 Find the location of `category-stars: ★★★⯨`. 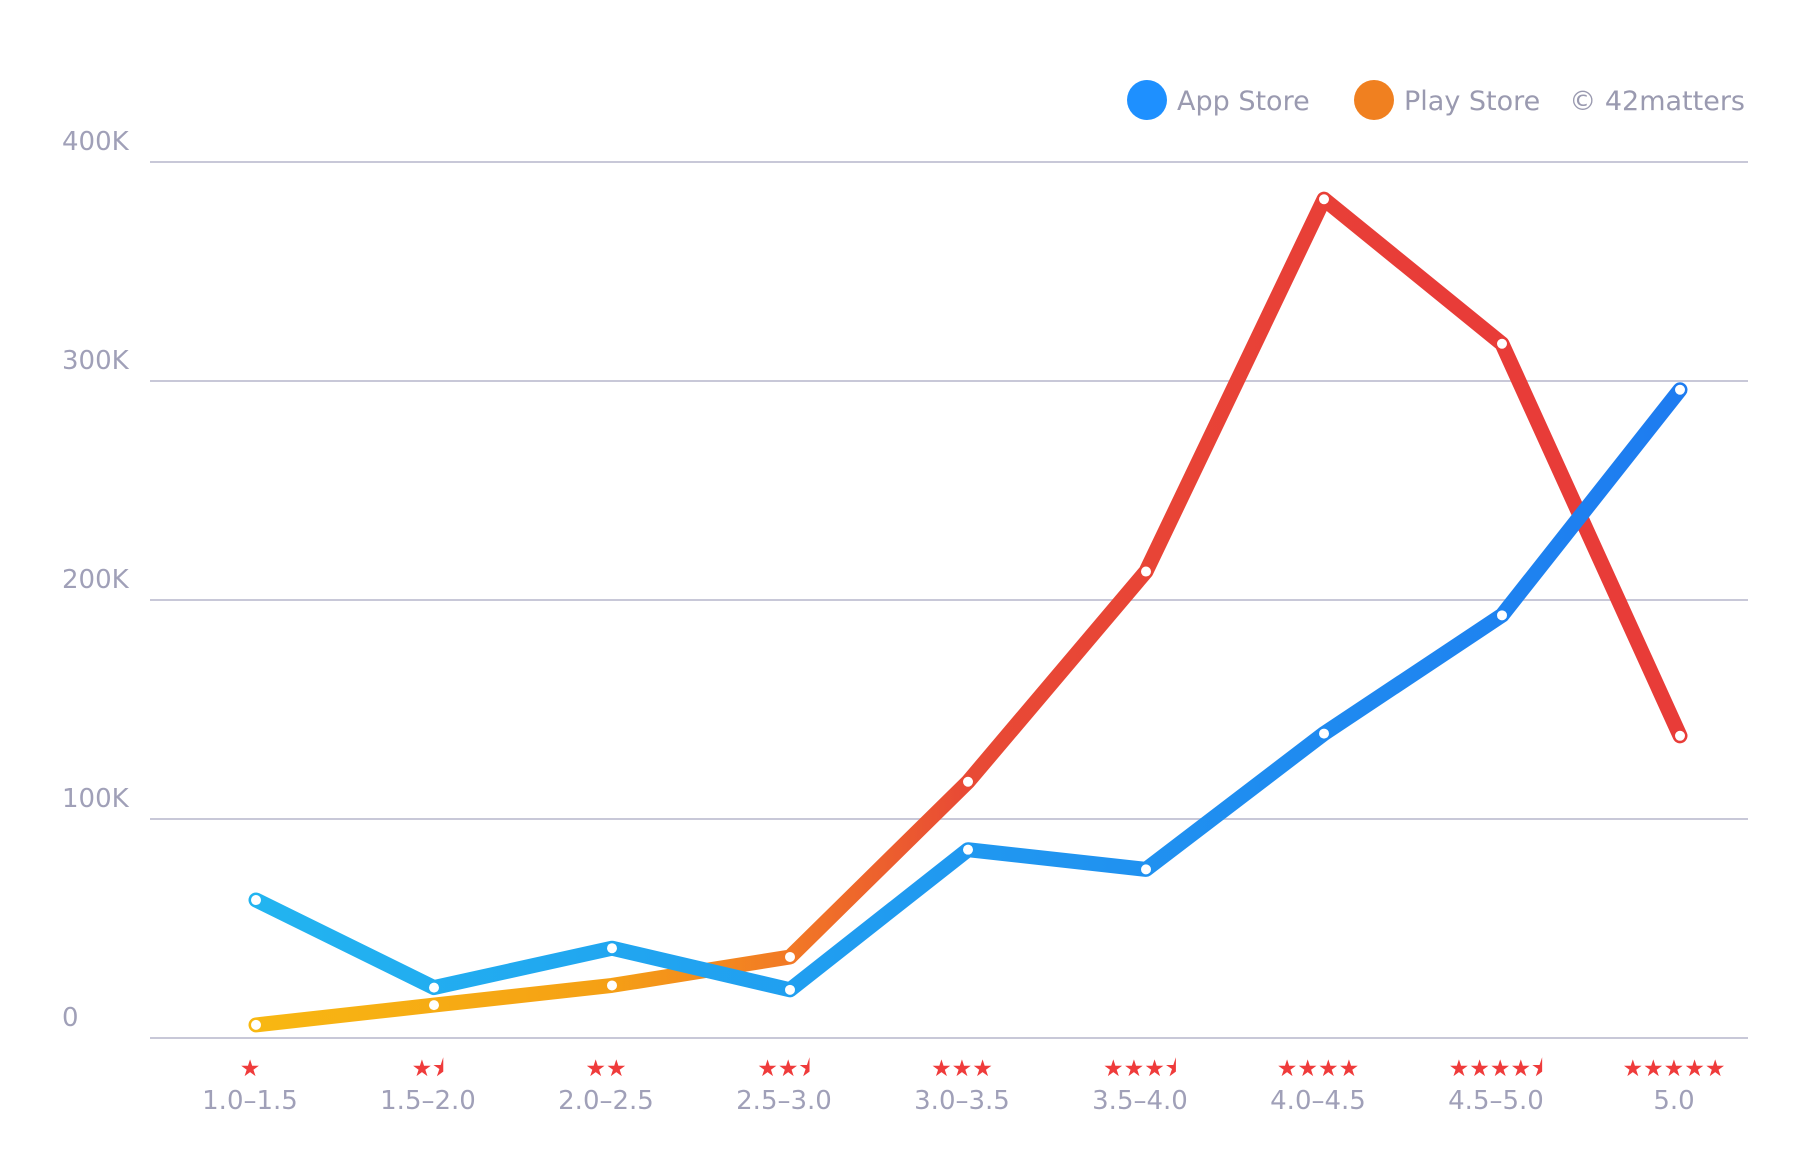

category-stars: ★★★⯨ is located at coordinates (1140, 1069).